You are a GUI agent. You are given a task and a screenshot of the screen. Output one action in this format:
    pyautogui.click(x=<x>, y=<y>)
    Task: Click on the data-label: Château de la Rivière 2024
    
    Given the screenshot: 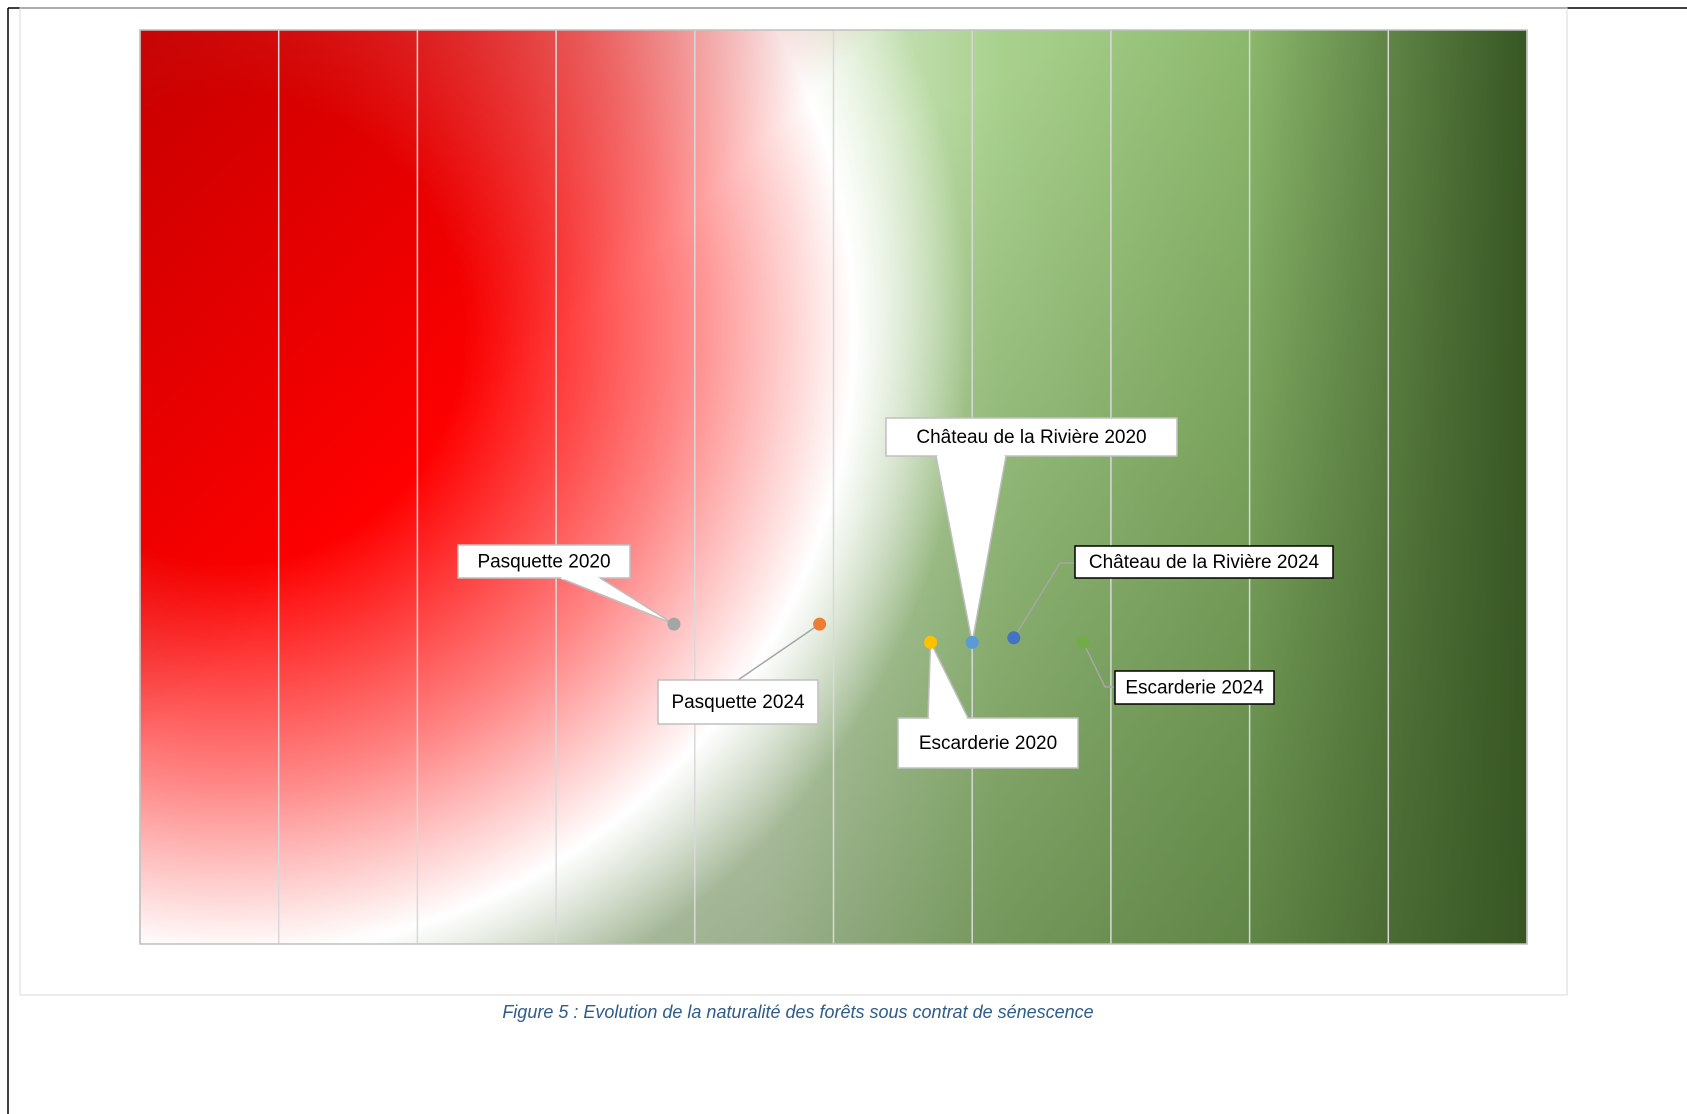 What is the action you would take?
    pyautogui.click(x=1204, y=562)
    